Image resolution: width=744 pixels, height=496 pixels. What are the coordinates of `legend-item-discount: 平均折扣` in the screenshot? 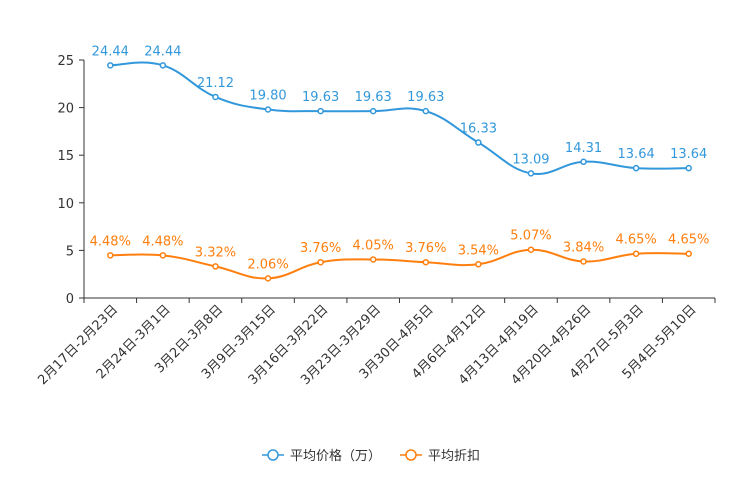 It's located at (440, 456).